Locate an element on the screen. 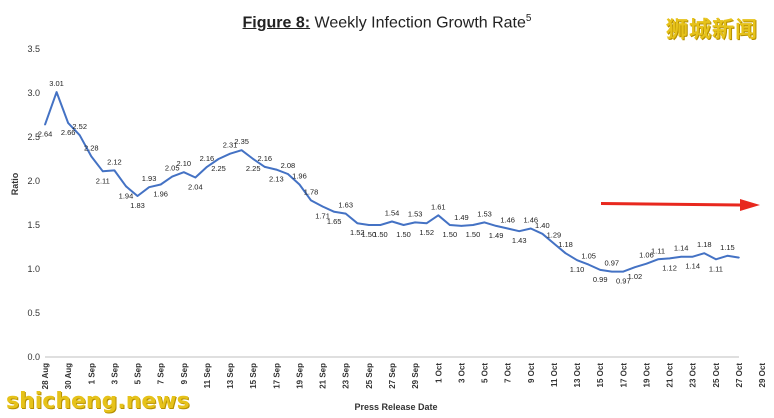 This screenshot has width=774, height=418. data-label: 1.65 is located at coordinates (334, 221).